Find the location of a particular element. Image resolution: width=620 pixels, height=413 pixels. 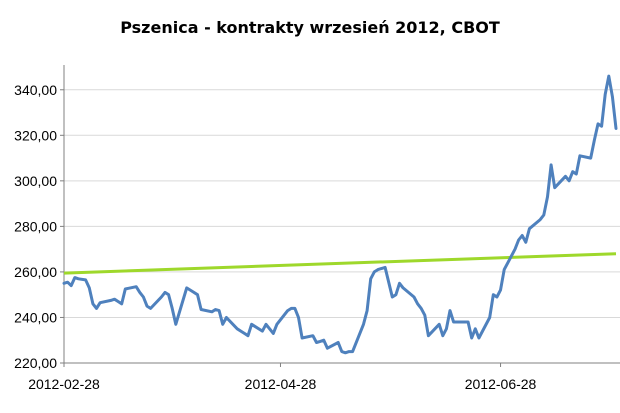

x-tick-label-0: 2012-02-28 is located at coordinates (64, 384).